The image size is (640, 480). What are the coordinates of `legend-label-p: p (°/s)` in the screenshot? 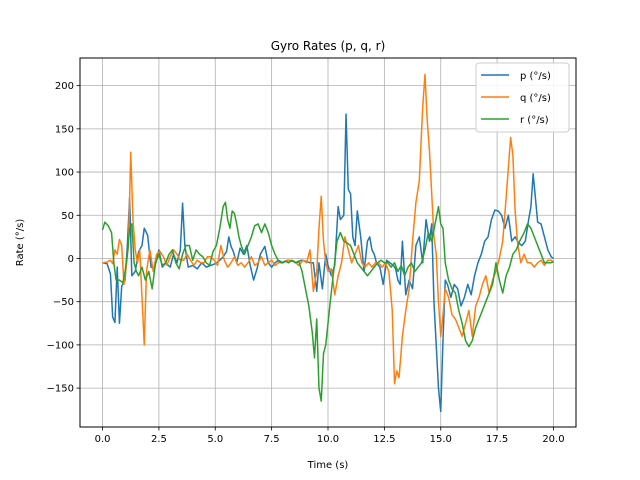 It's located at (535, 76).